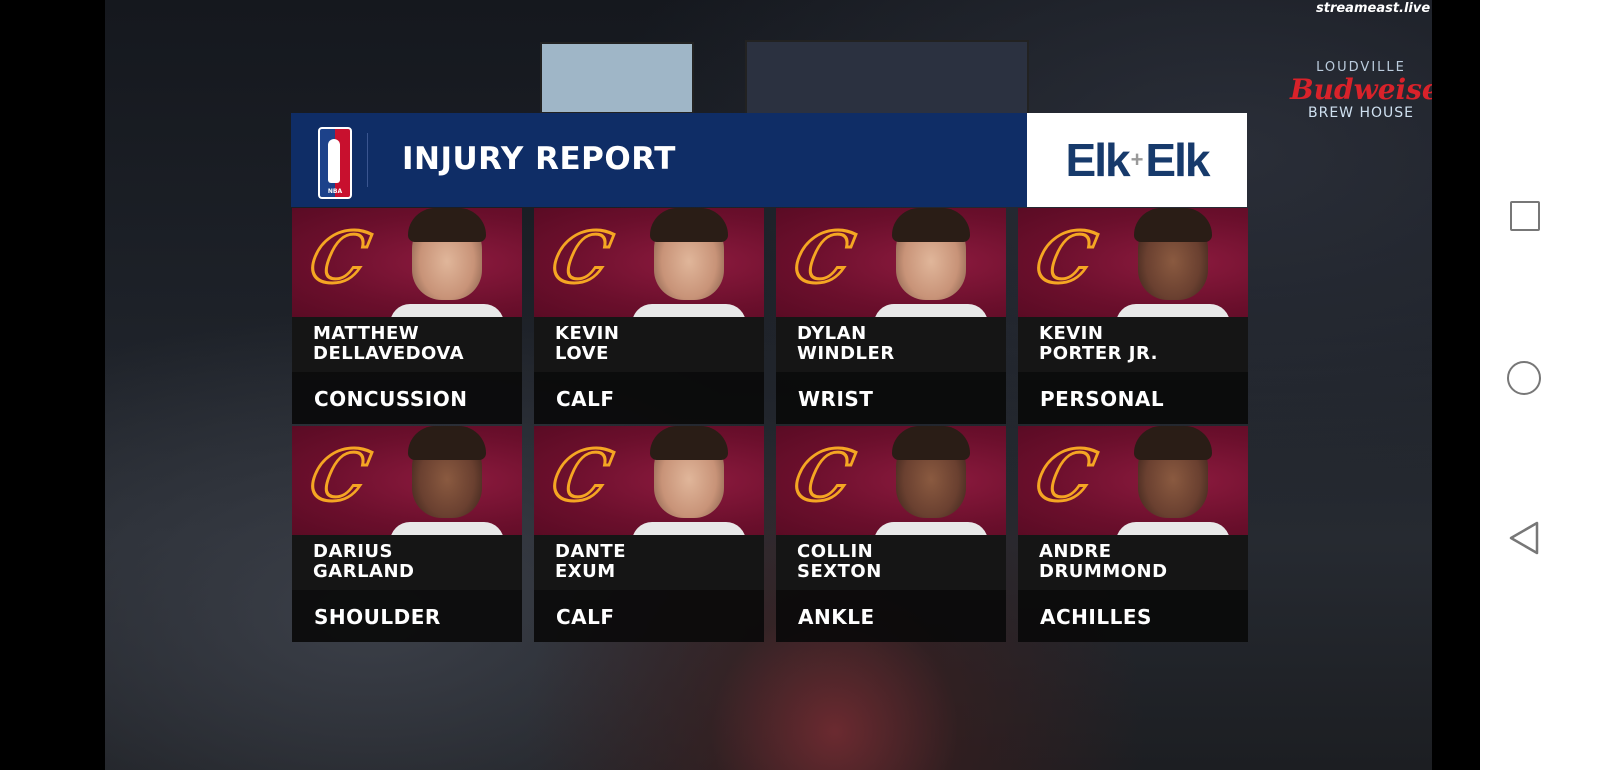  Describe the element at coordinates (649, 562) in the screenshot. I see `player-name: DANTE EXUM` at that location.